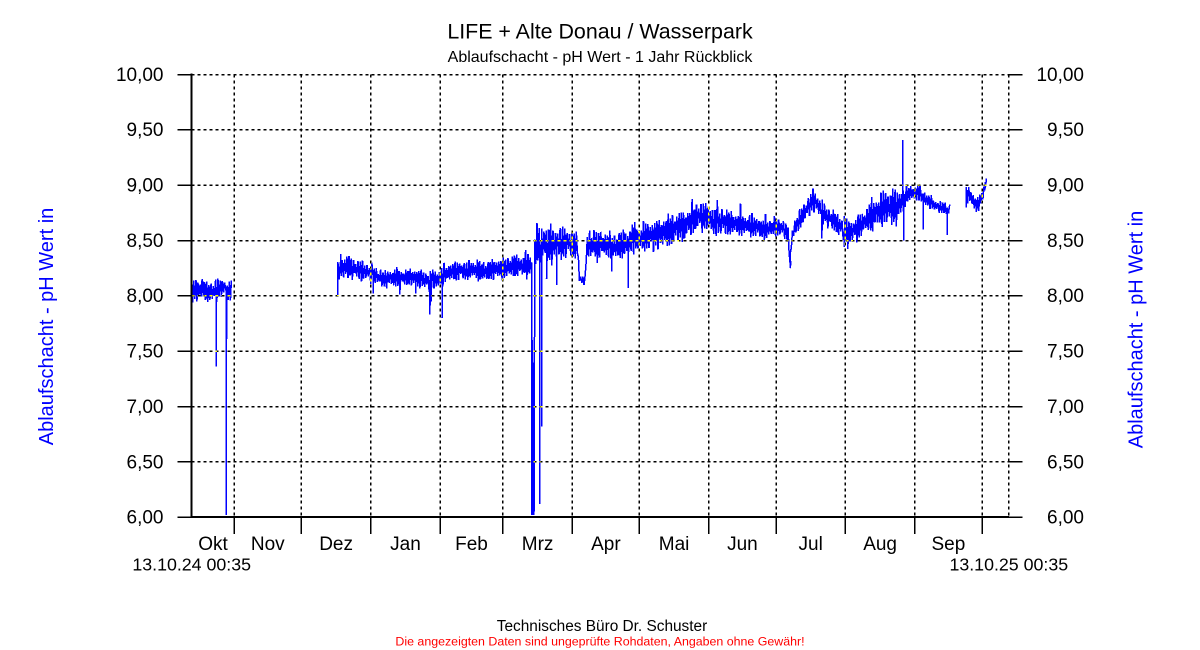 This screenshot has width=1200, height=650. What do you see at coordinates (405, 544) in the screenshot?
I see `svg-text: Jan` at bounding box center [405, 544].